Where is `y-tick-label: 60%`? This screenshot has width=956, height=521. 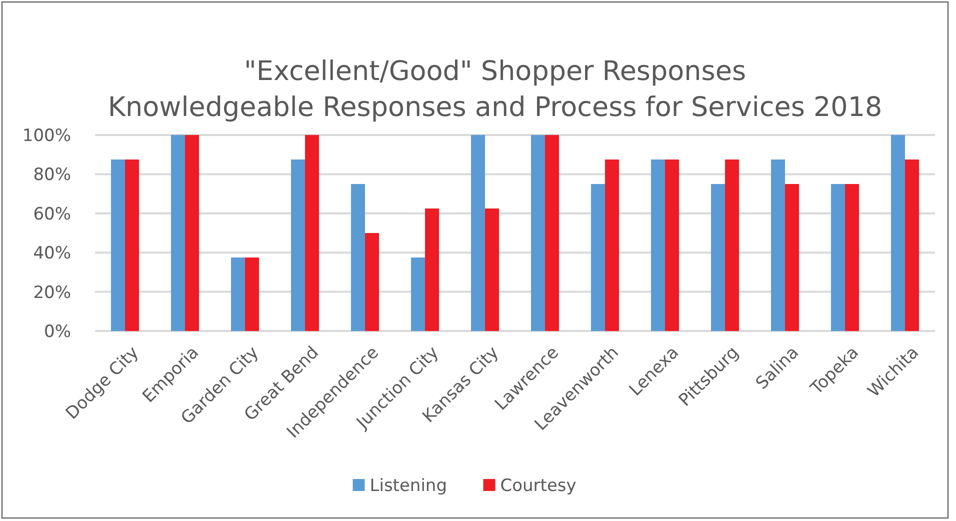 y-tick-label: 60% is located at coordinates (52, 214).